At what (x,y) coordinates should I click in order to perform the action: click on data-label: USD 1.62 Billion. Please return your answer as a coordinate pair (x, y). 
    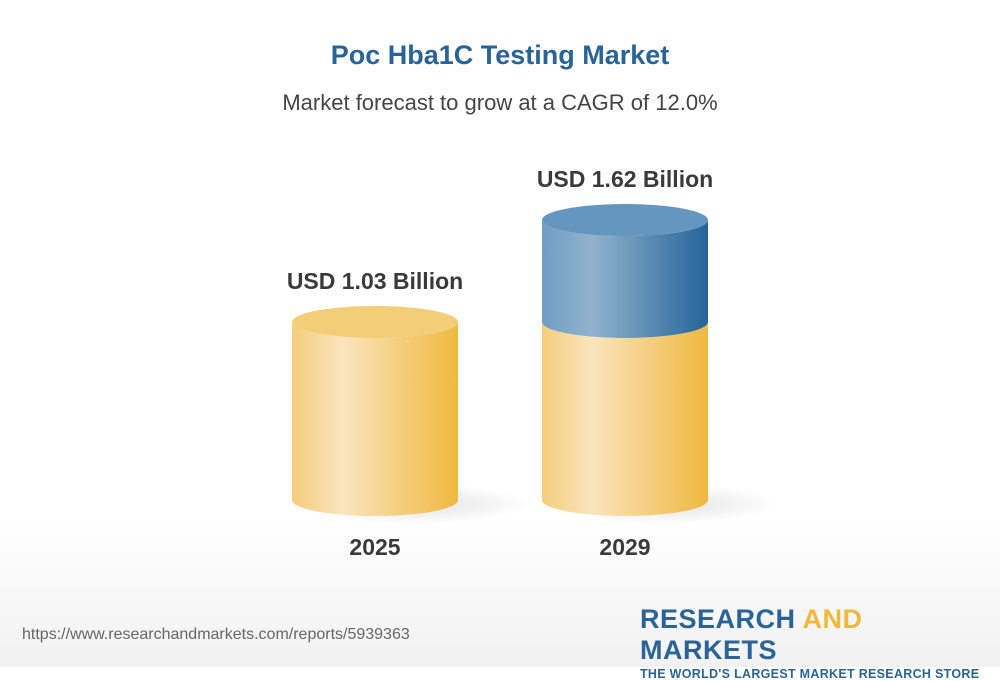
    Looking at the image, I should click on (625, 179).